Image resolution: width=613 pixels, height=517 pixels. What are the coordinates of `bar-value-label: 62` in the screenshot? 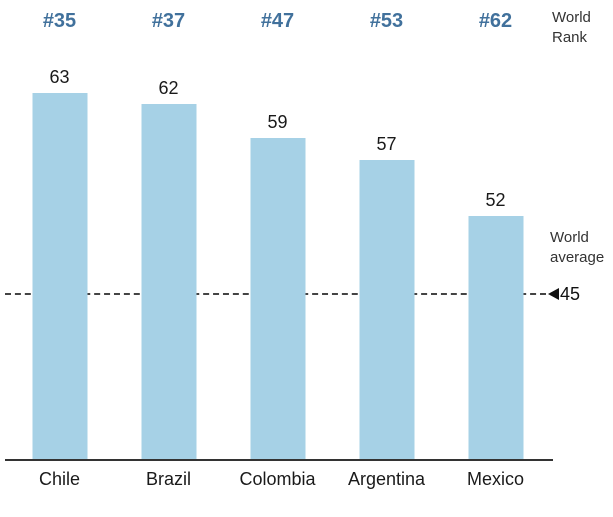 It's located at (168, 88).